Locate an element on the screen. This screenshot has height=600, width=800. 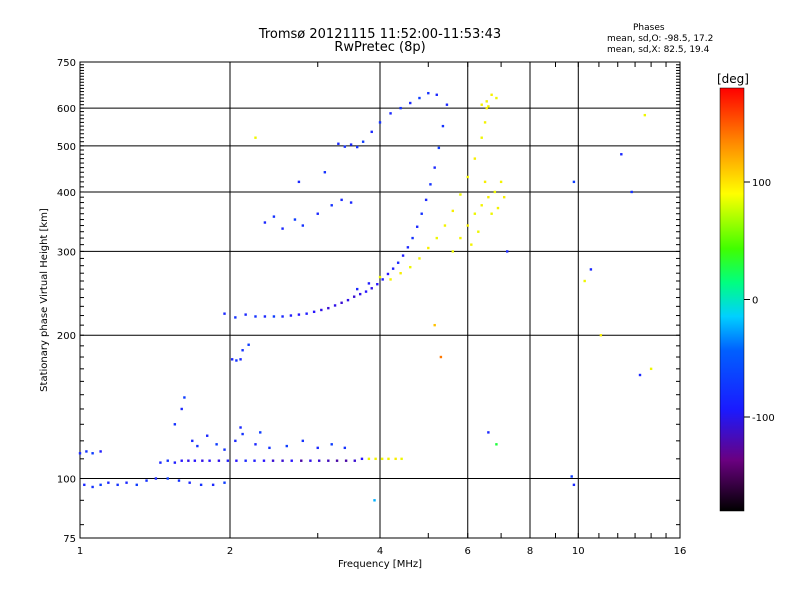
phases-x-stats: mean, sd,X: 82.5, 19.4 is located at coordinates (658, 50).